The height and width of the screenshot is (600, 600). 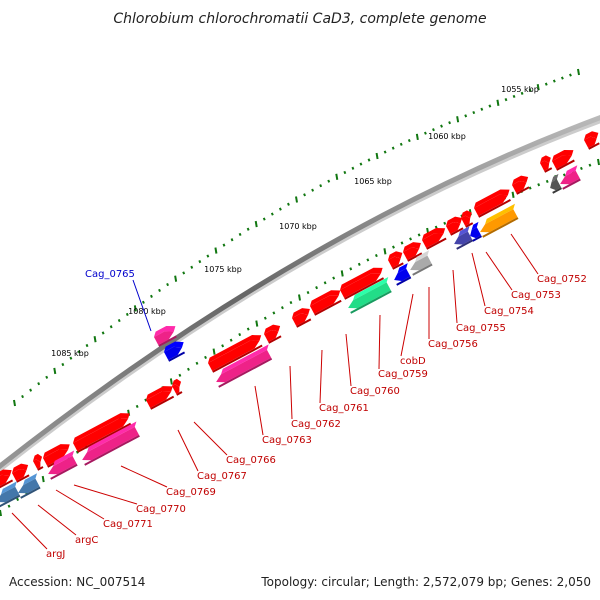 What do you see at coordinates (86, 540) in the screenshot?
I see `gene-label: argC` at bounding box center [86, 540].